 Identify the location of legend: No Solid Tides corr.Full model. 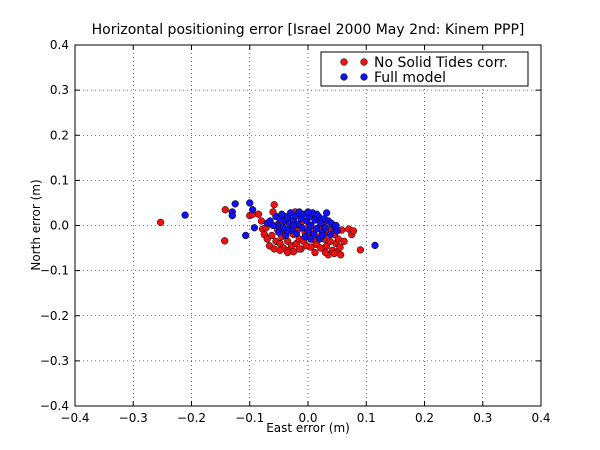
(424, 69).